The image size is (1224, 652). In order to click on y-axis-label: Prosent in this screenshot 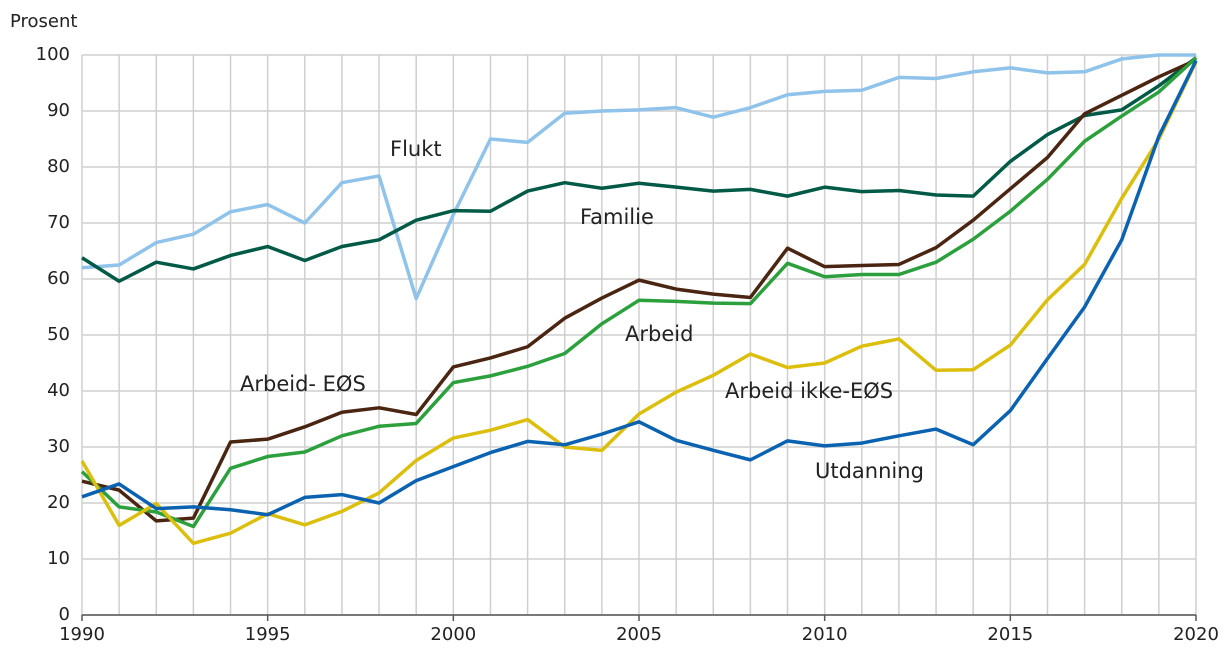, I will do `click(43, 21)`.